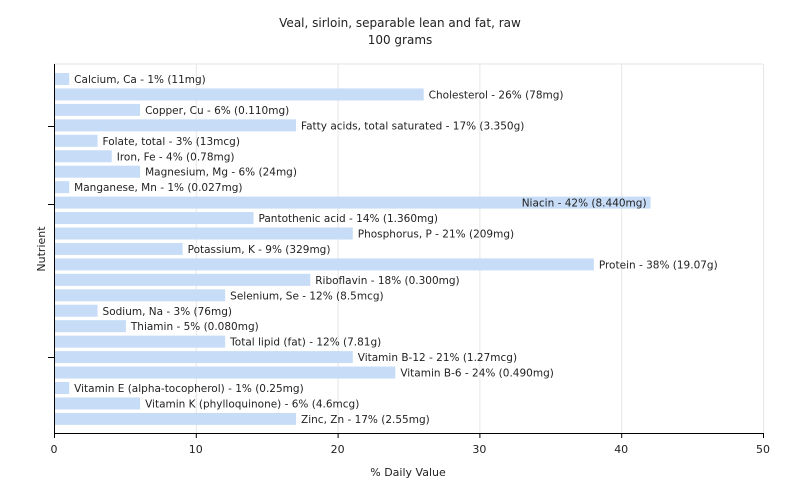 This screenshot has width=800, height=500. I want to click on bar-label: Riboflavin - 18% (0.300mg), so click(387, 281).